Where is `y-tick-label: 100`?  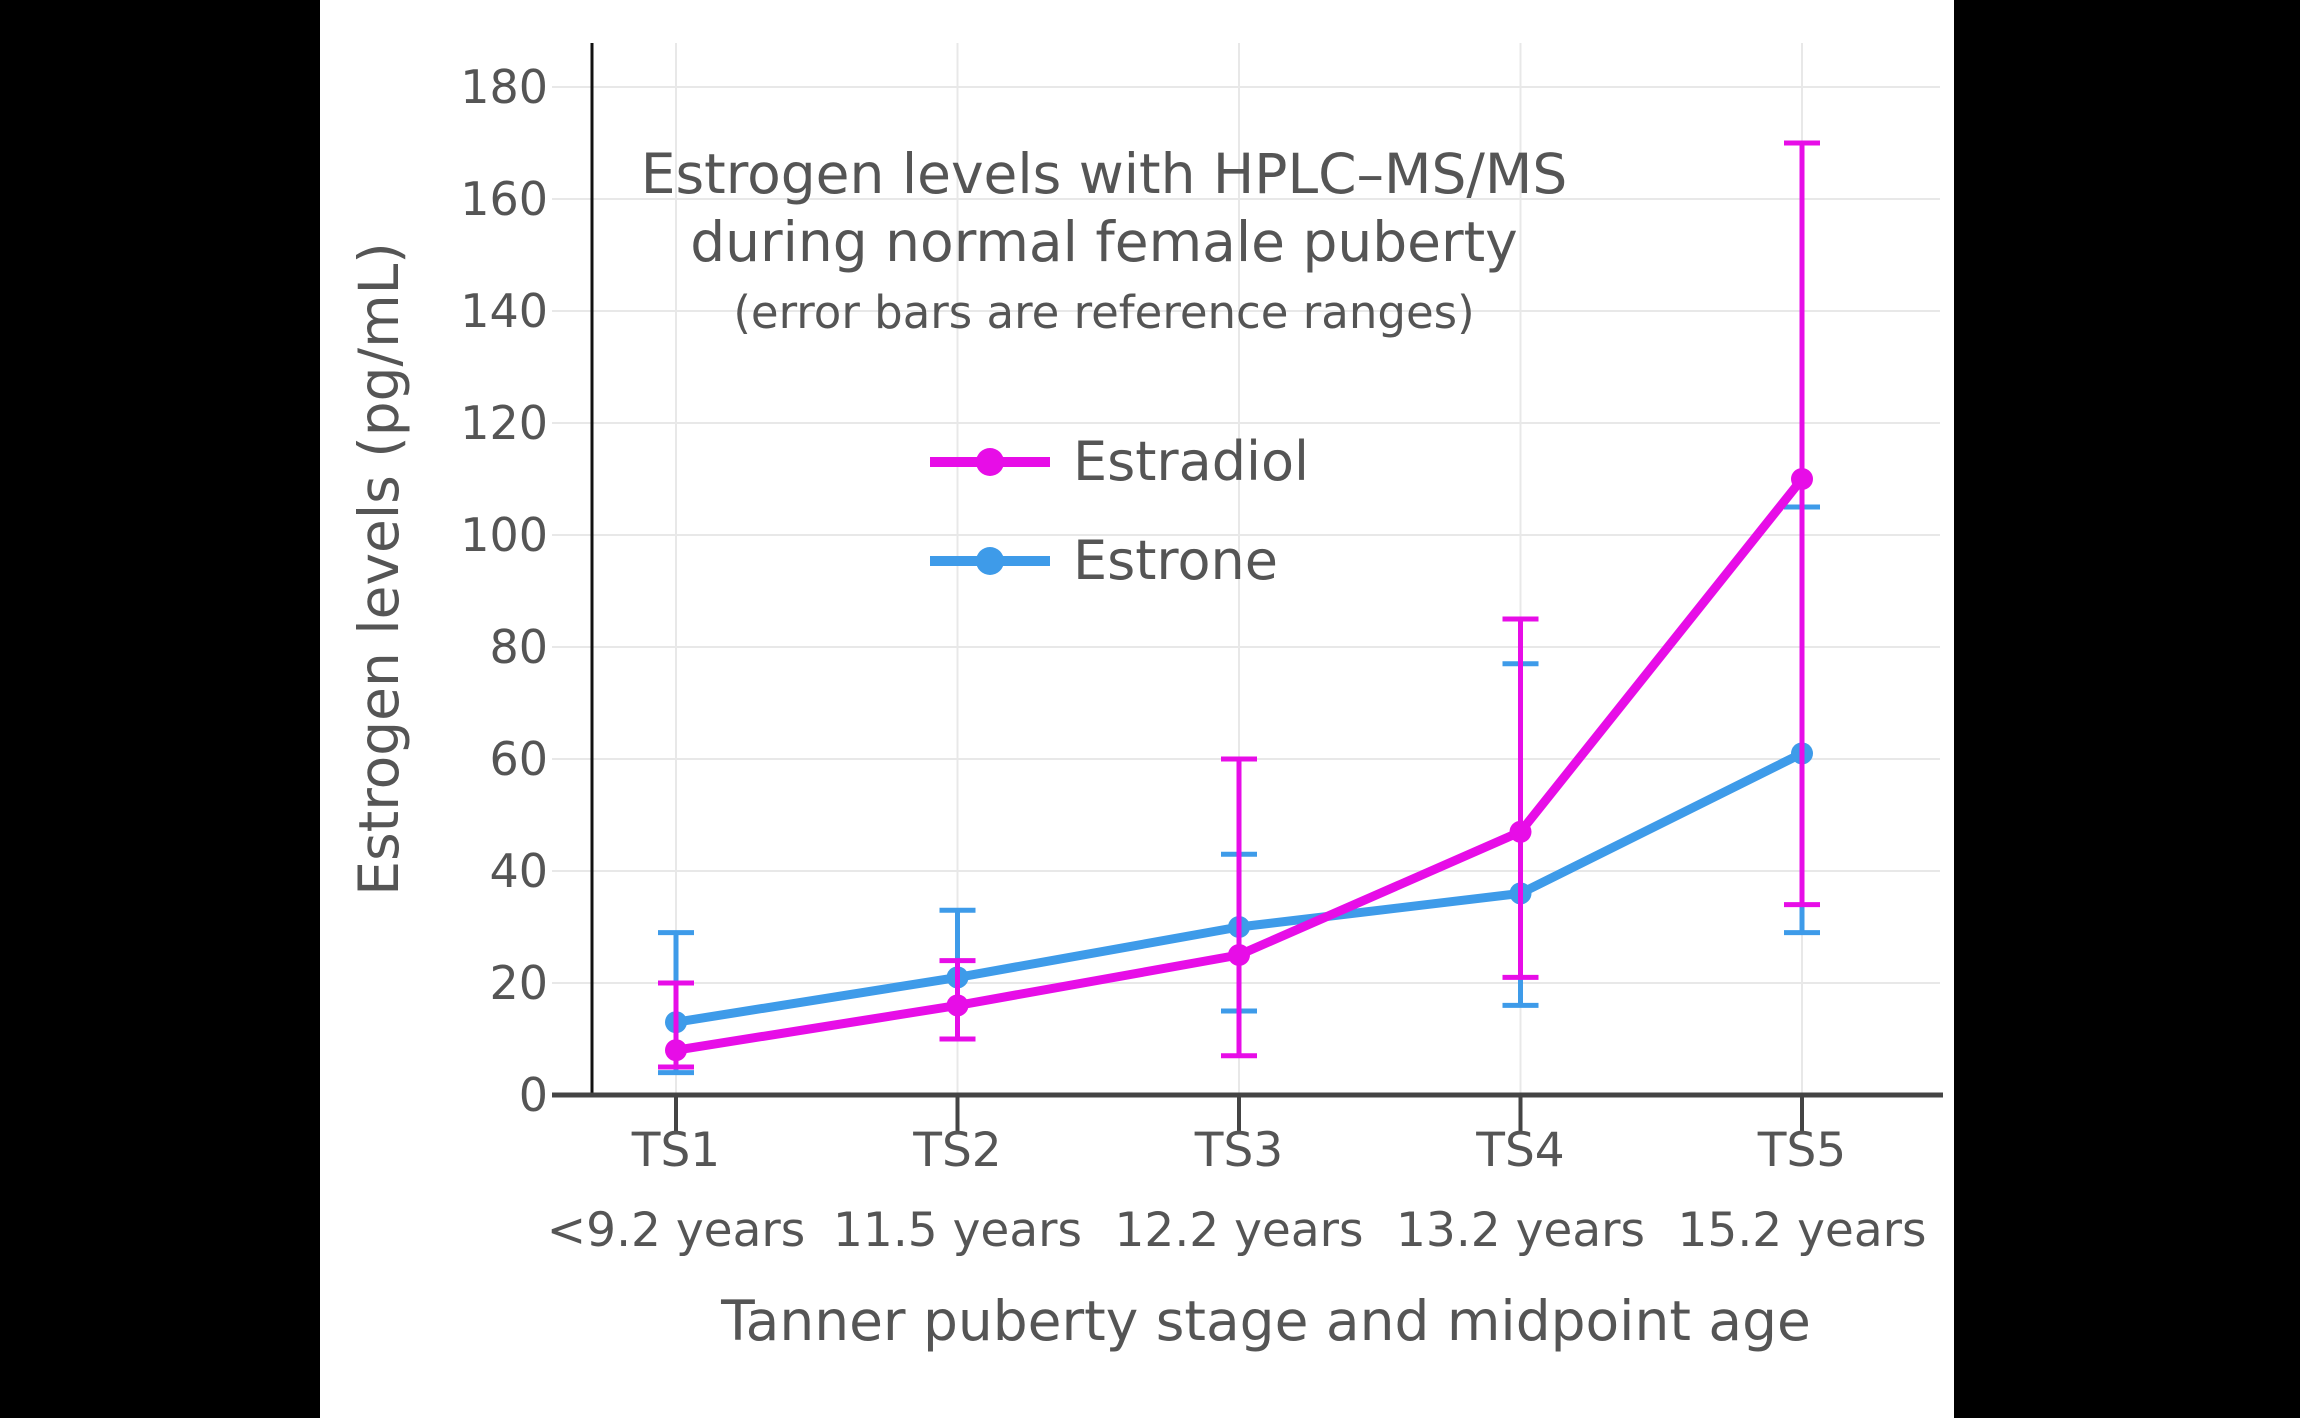
y-tick-label: 100 is located at coordinates (504, 535).